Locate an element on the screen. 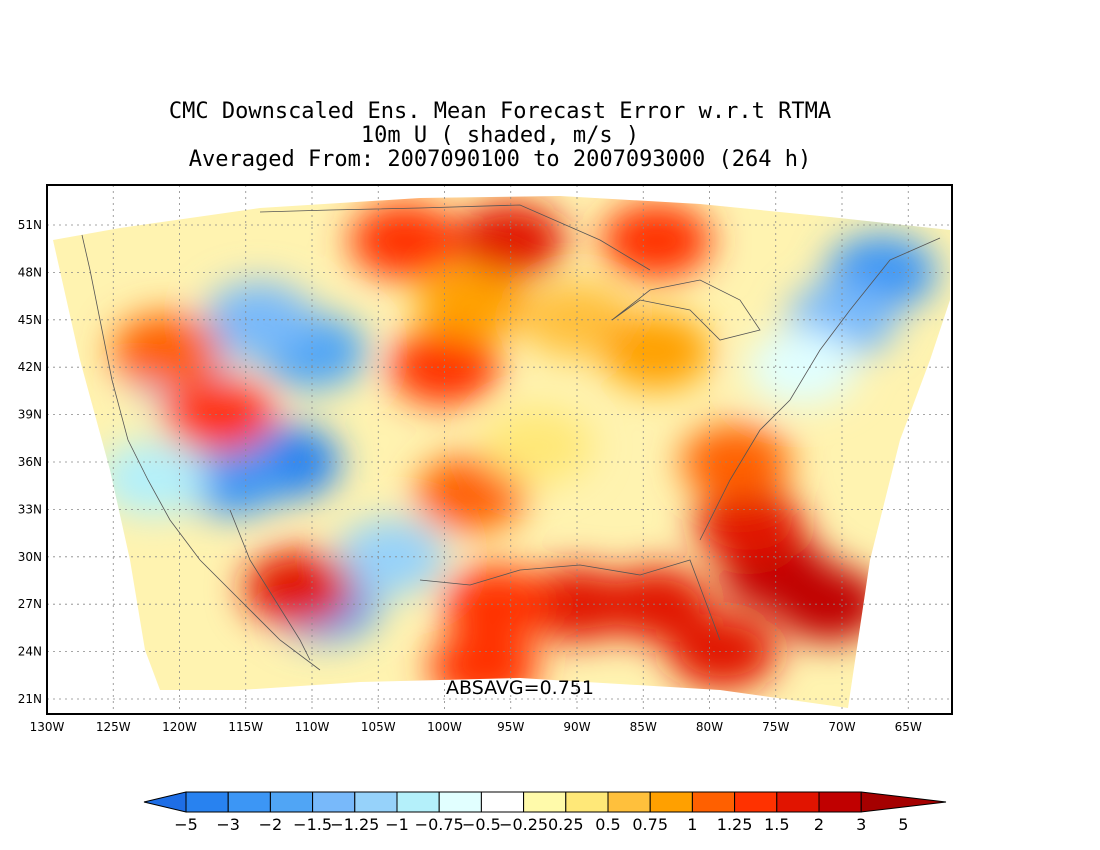  canada-border is located at coordinates (455, 237).